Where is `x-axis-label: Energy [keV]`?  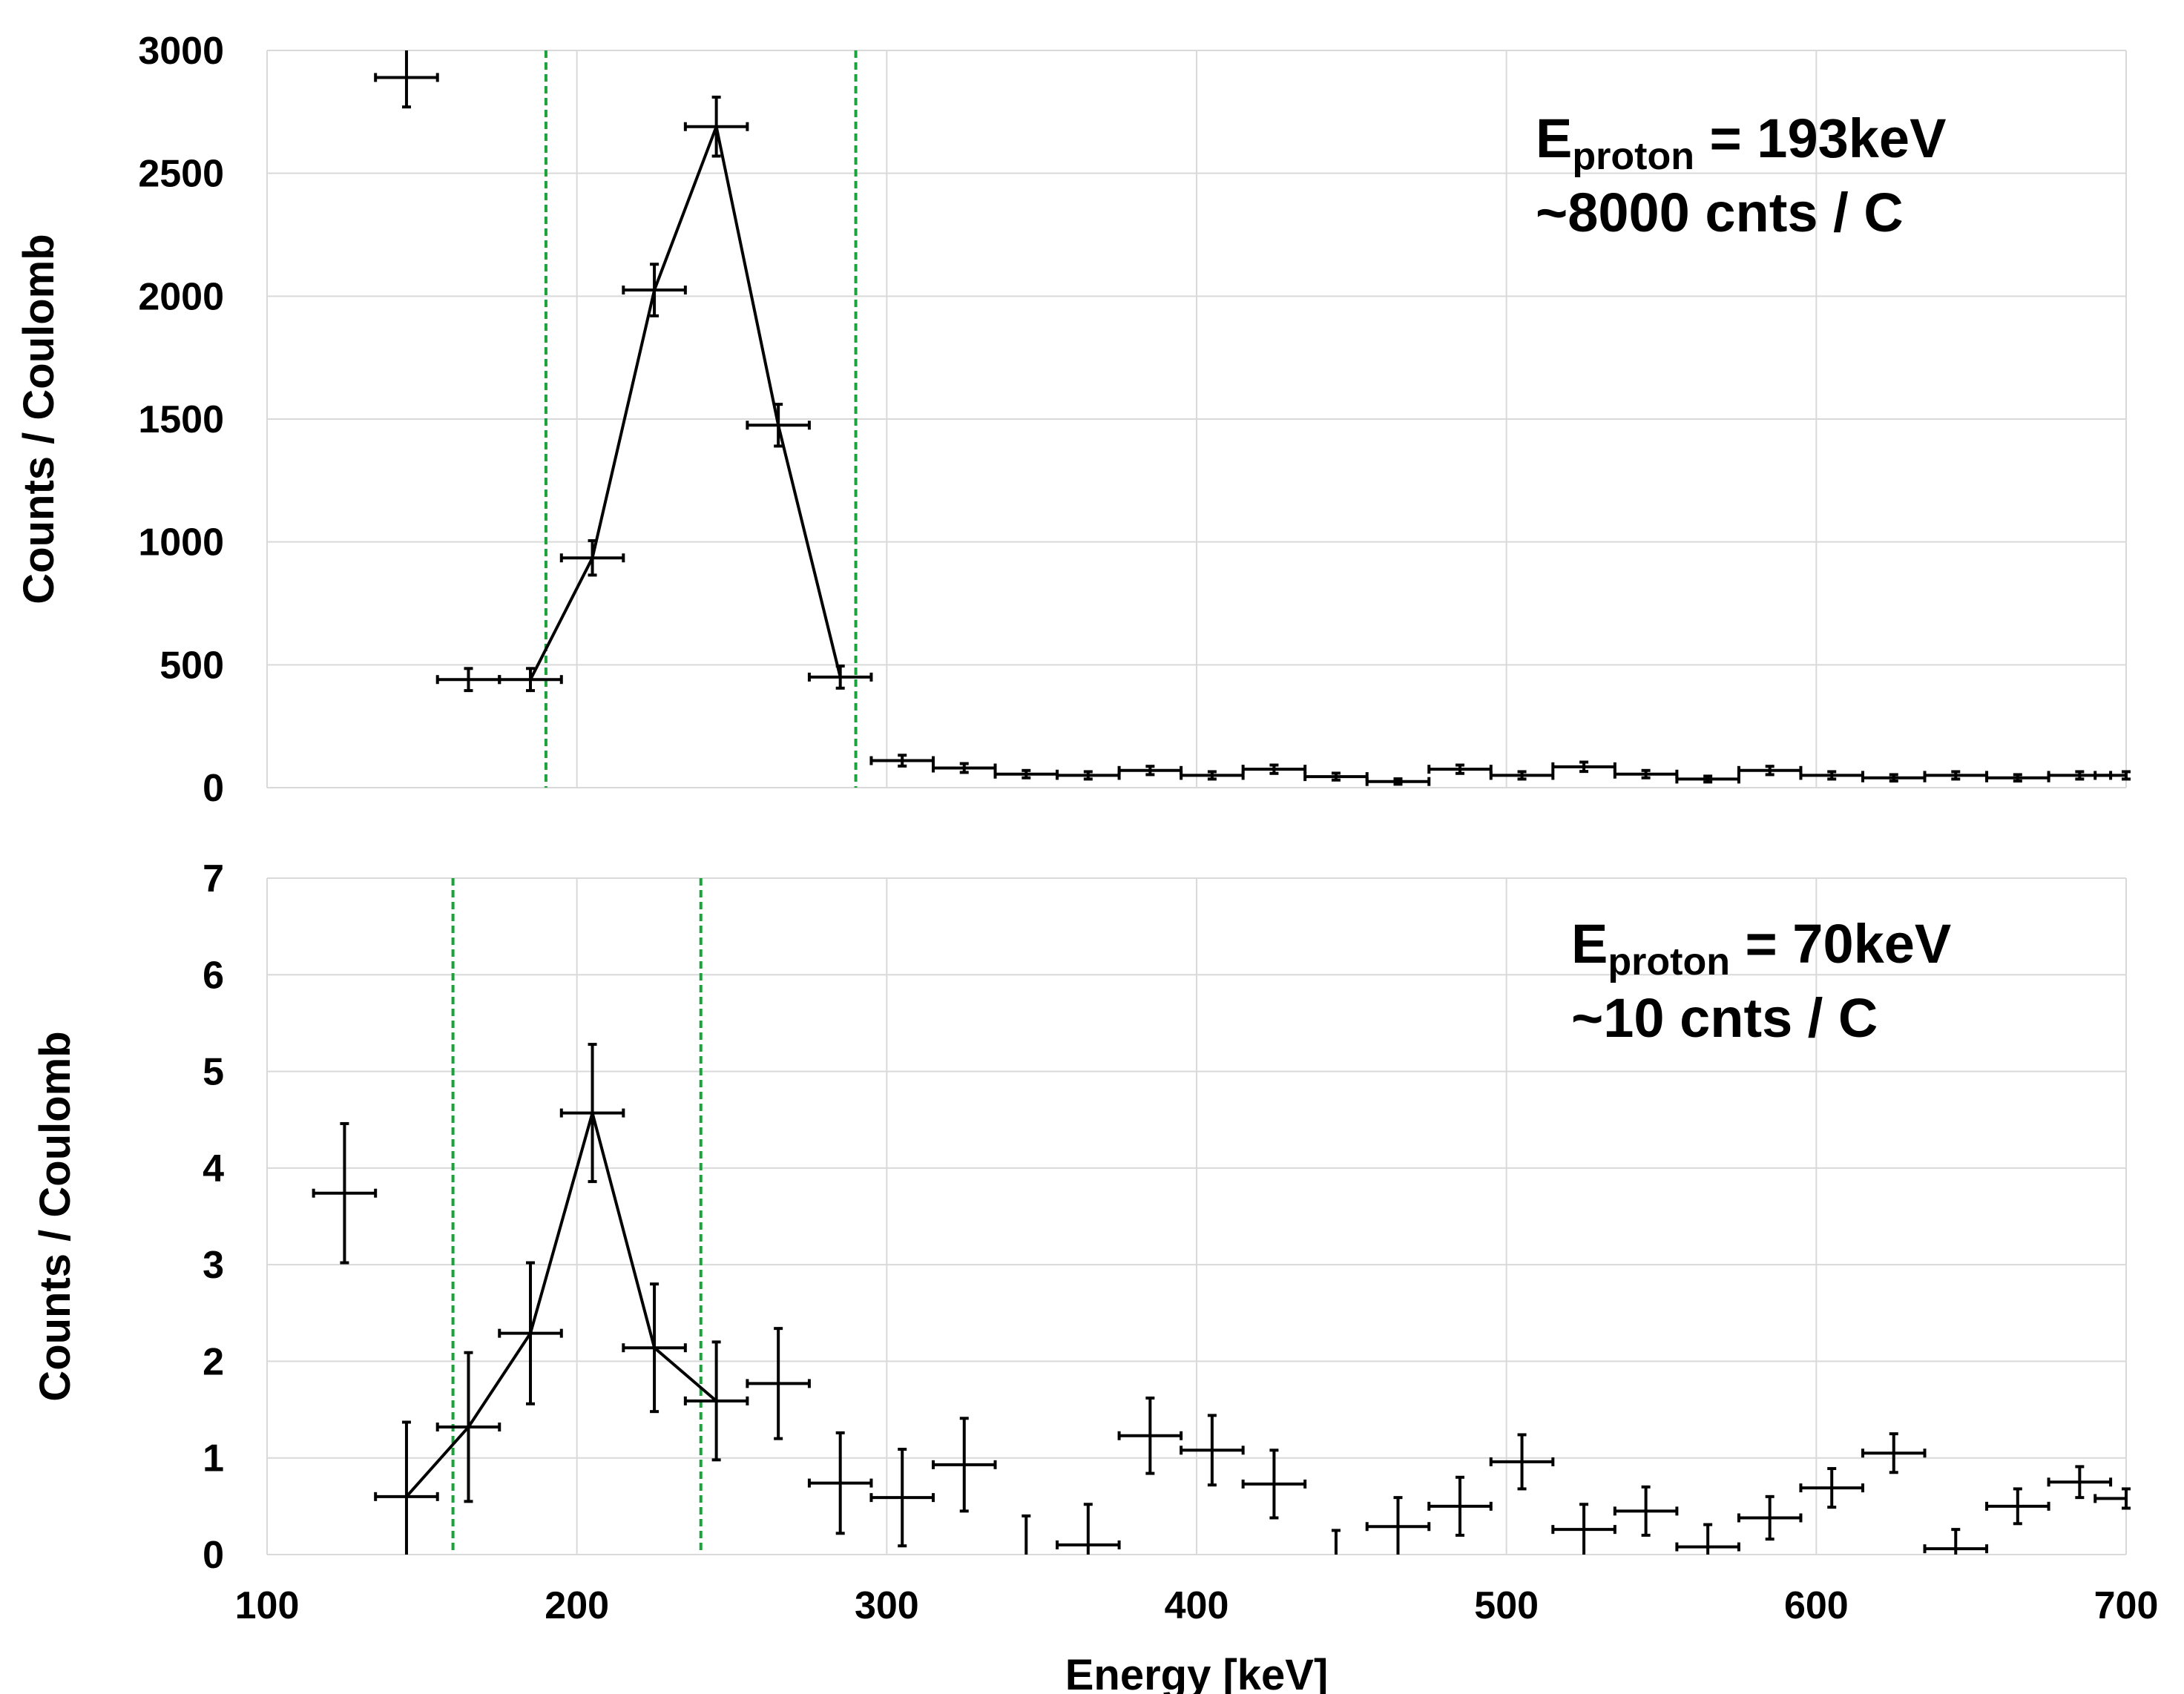
x-axis-label: Energy [keV] is located at coordinates (1197, 1673).